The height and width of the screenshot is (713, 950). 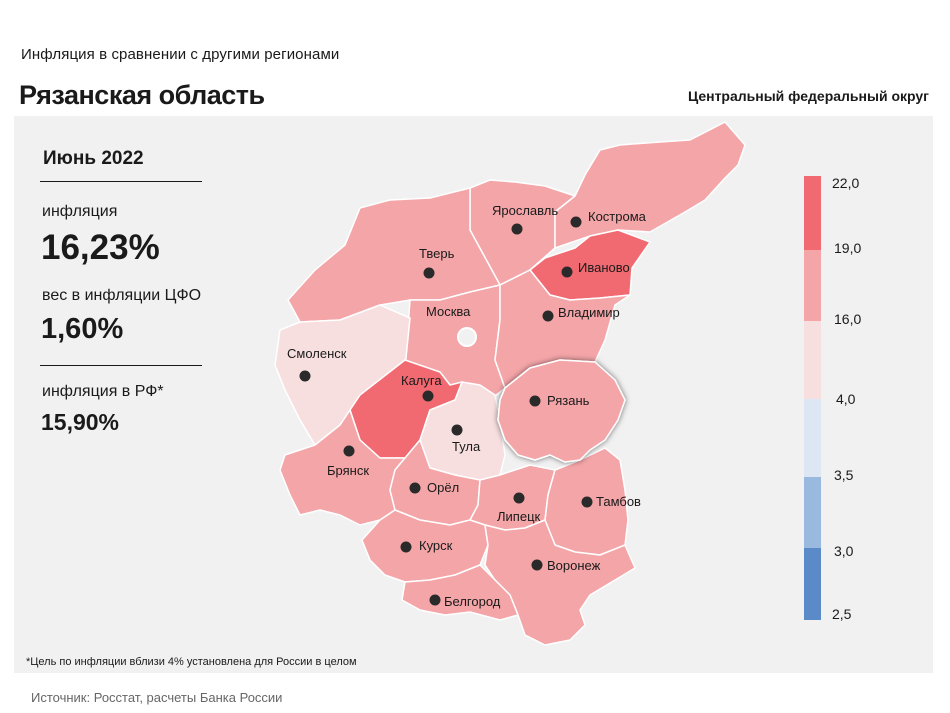 What do you see at coordinates (157, 697) in the screenshot?
I see `source-note: Источник: Росстат, расчеты Банка России` at bounding box center [157, 697].